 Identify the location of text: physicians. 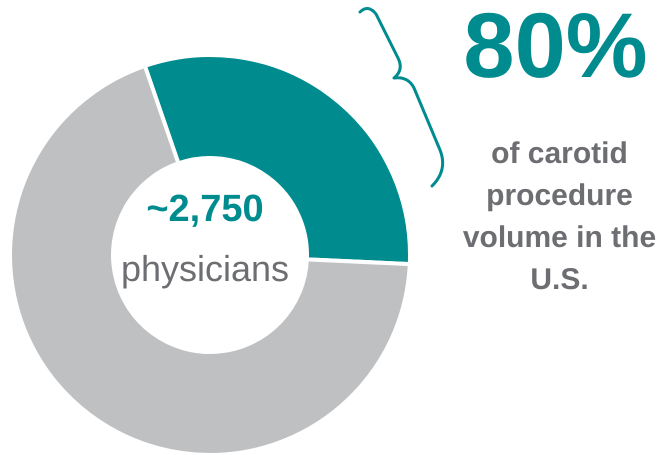
(205, 269).